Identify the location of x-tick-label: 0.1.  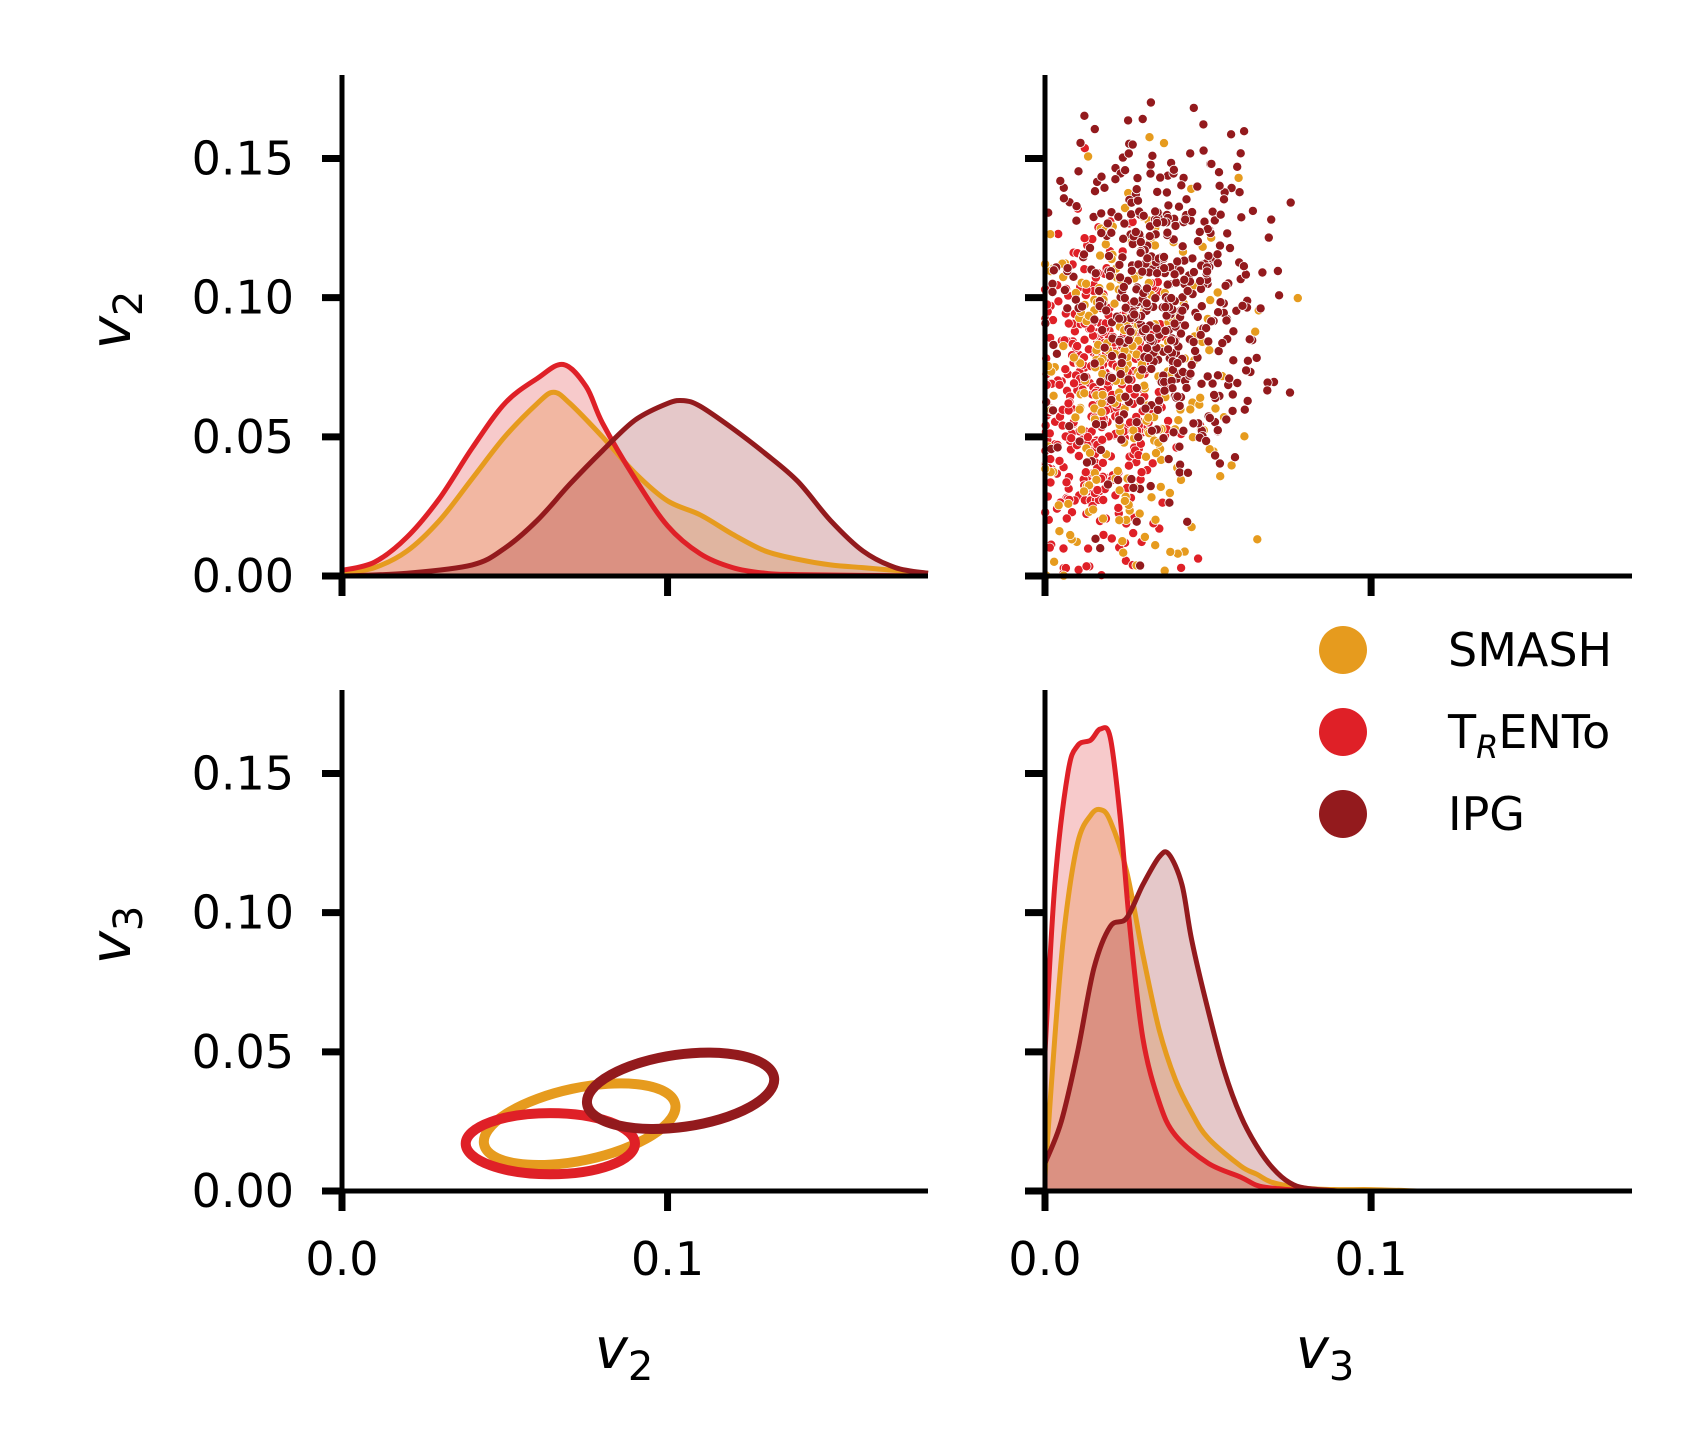
(667, 1259).